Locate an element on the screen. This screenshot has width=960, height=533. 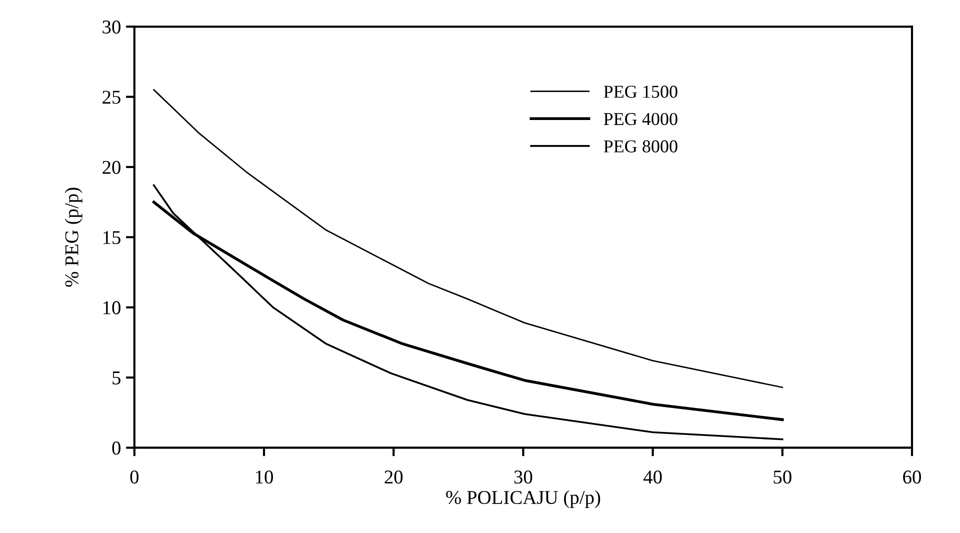
y-tick-label: 25 is located at coordinates (111, 97).